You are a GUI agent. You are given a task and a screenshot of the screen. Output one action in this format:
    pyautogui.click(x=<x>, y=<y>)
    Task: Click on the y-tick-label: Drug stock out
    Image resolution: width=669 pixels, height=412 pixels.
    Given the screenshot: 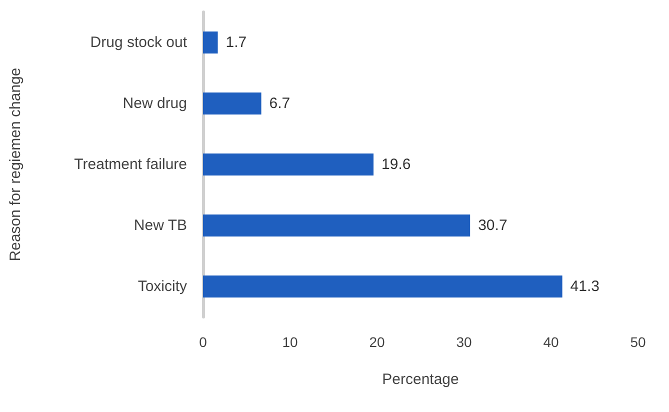 What is the action you would take?
    pyautogui.click(x=139, y=42)
    